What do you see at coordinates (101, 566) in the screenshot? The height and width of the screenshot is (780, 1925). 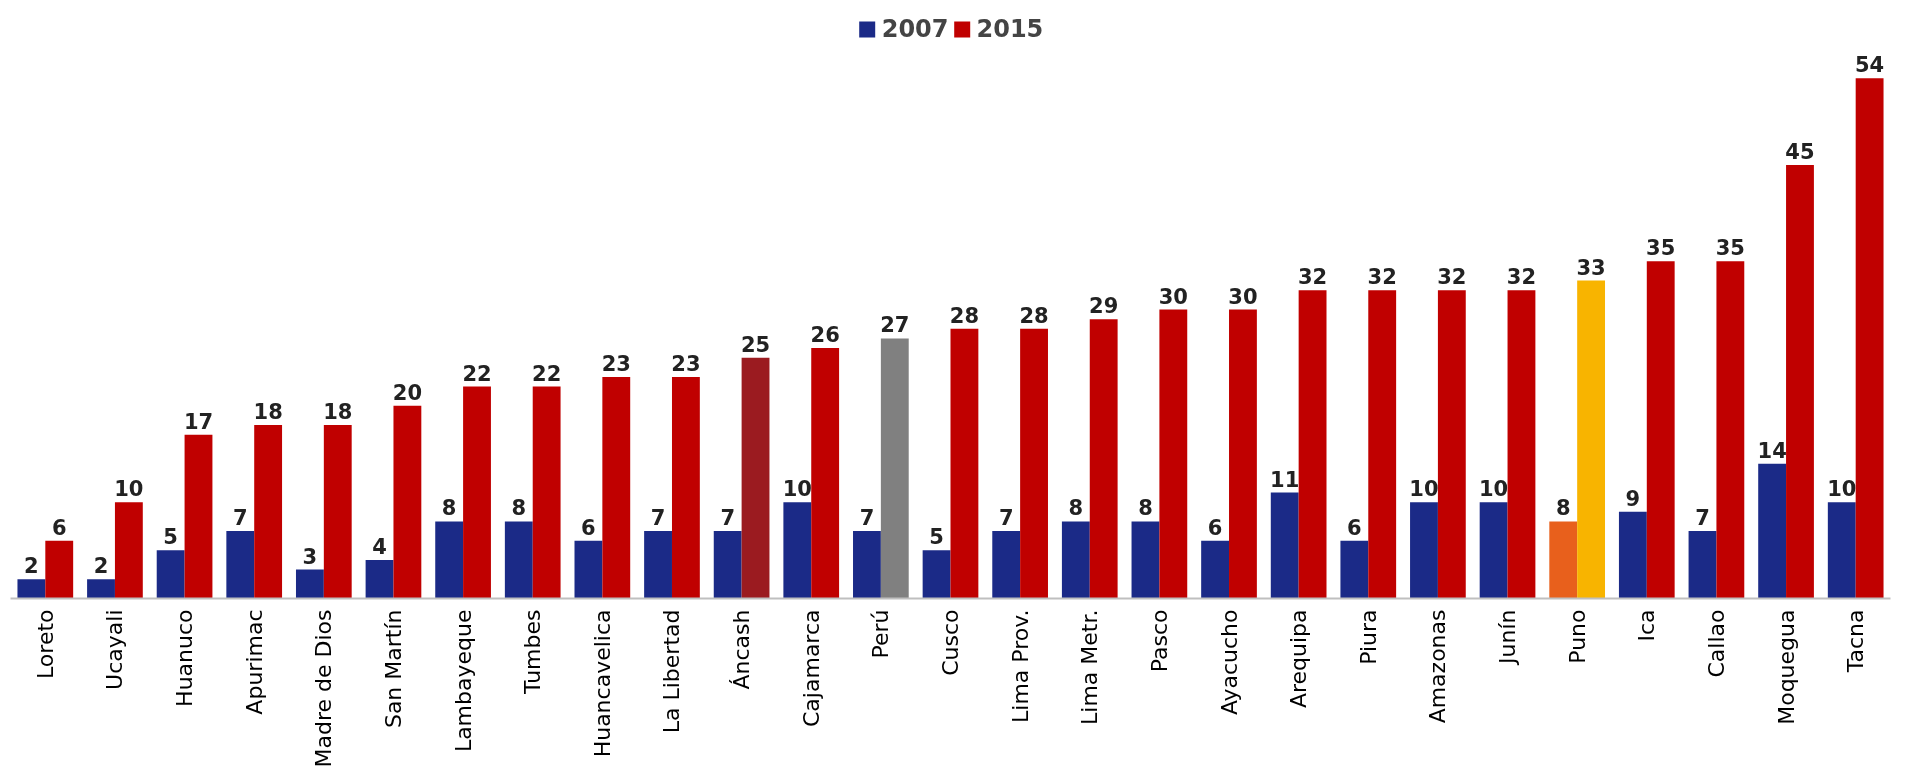 I see `data-label: 2` at bounding box center [101, 566].